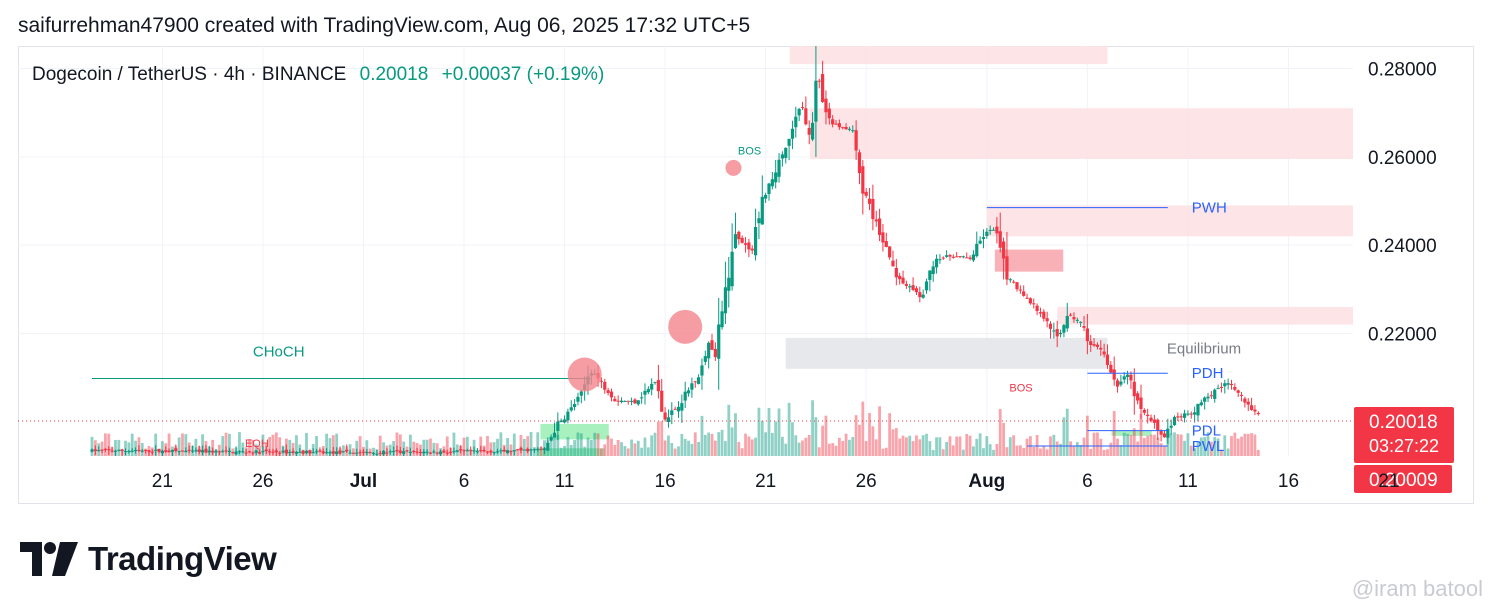 This screenshot has height=610, width=1493. I want to click on price-change: +0.00037 (+0.19%), so click(523, 74).